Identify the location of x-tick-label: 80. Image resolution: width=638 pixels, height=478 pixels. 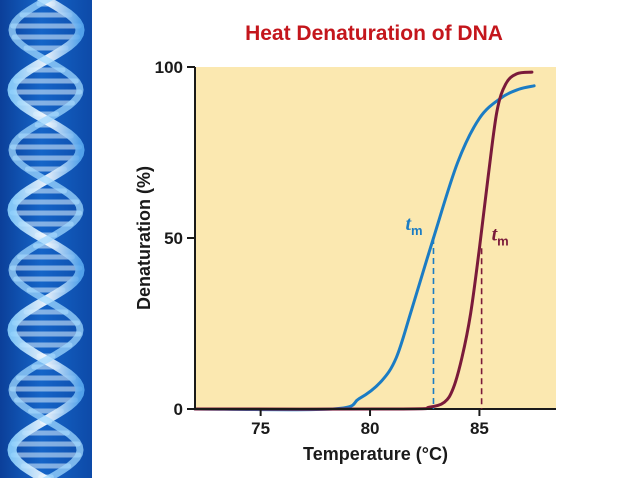
(370, 428).